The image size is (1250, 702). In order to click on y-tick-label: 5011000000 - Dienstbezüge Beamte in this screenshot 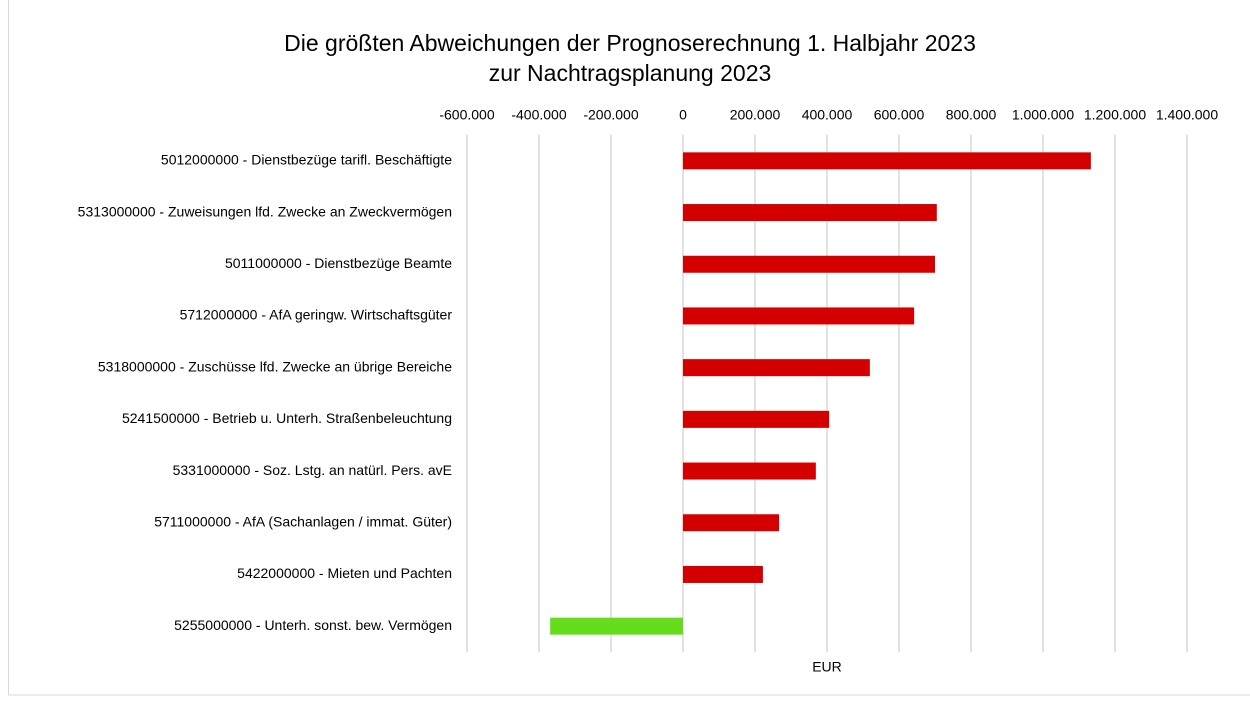, I will do `click(338, 263)`.